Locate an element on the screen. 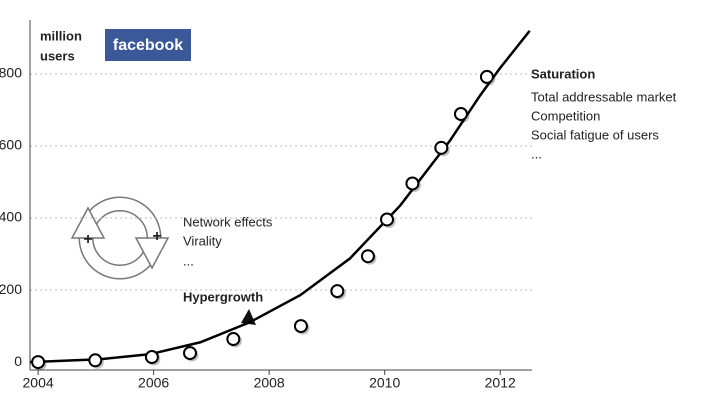  logo-box is located at coordinates (148, 45).